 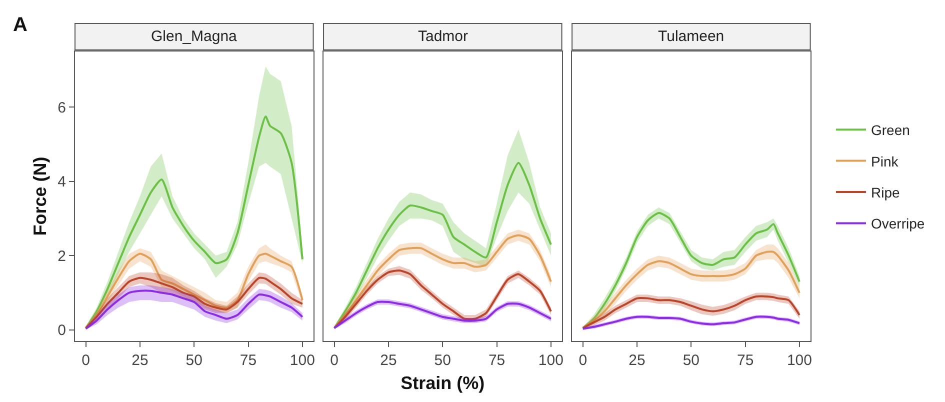 What do you see at coordinates (62, 107) in the screenshot?
I see `y-tick-label: 6` at bounding box center [62, 107].